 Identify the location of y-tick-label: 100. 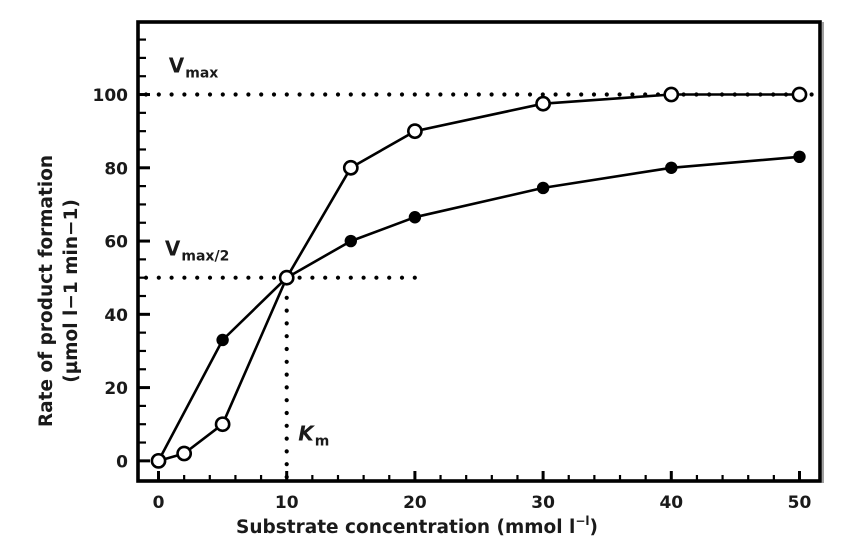
(111, 96).